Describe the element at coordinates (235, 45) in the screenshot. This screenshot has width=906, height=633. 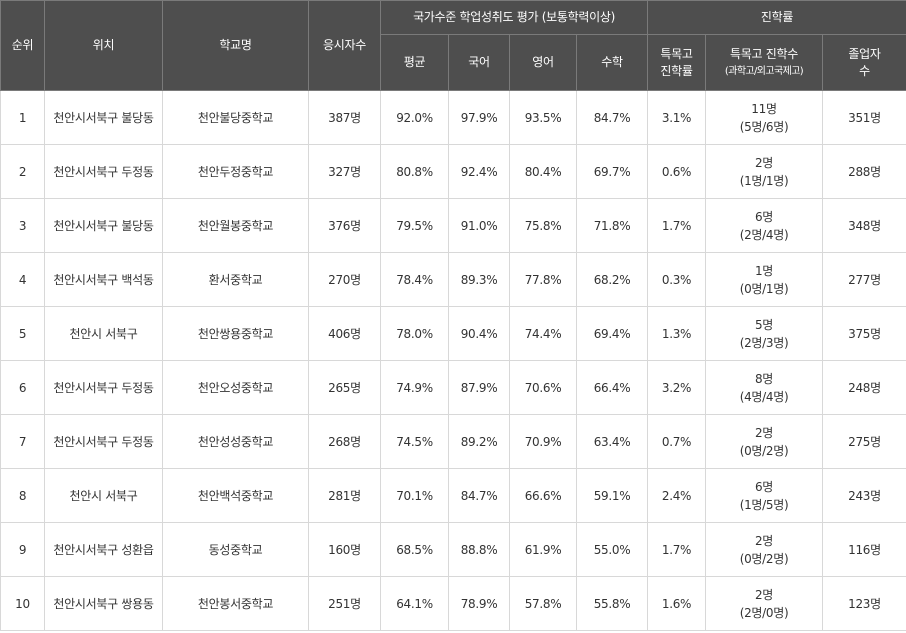
I see `header-school: 학교명` at that location.